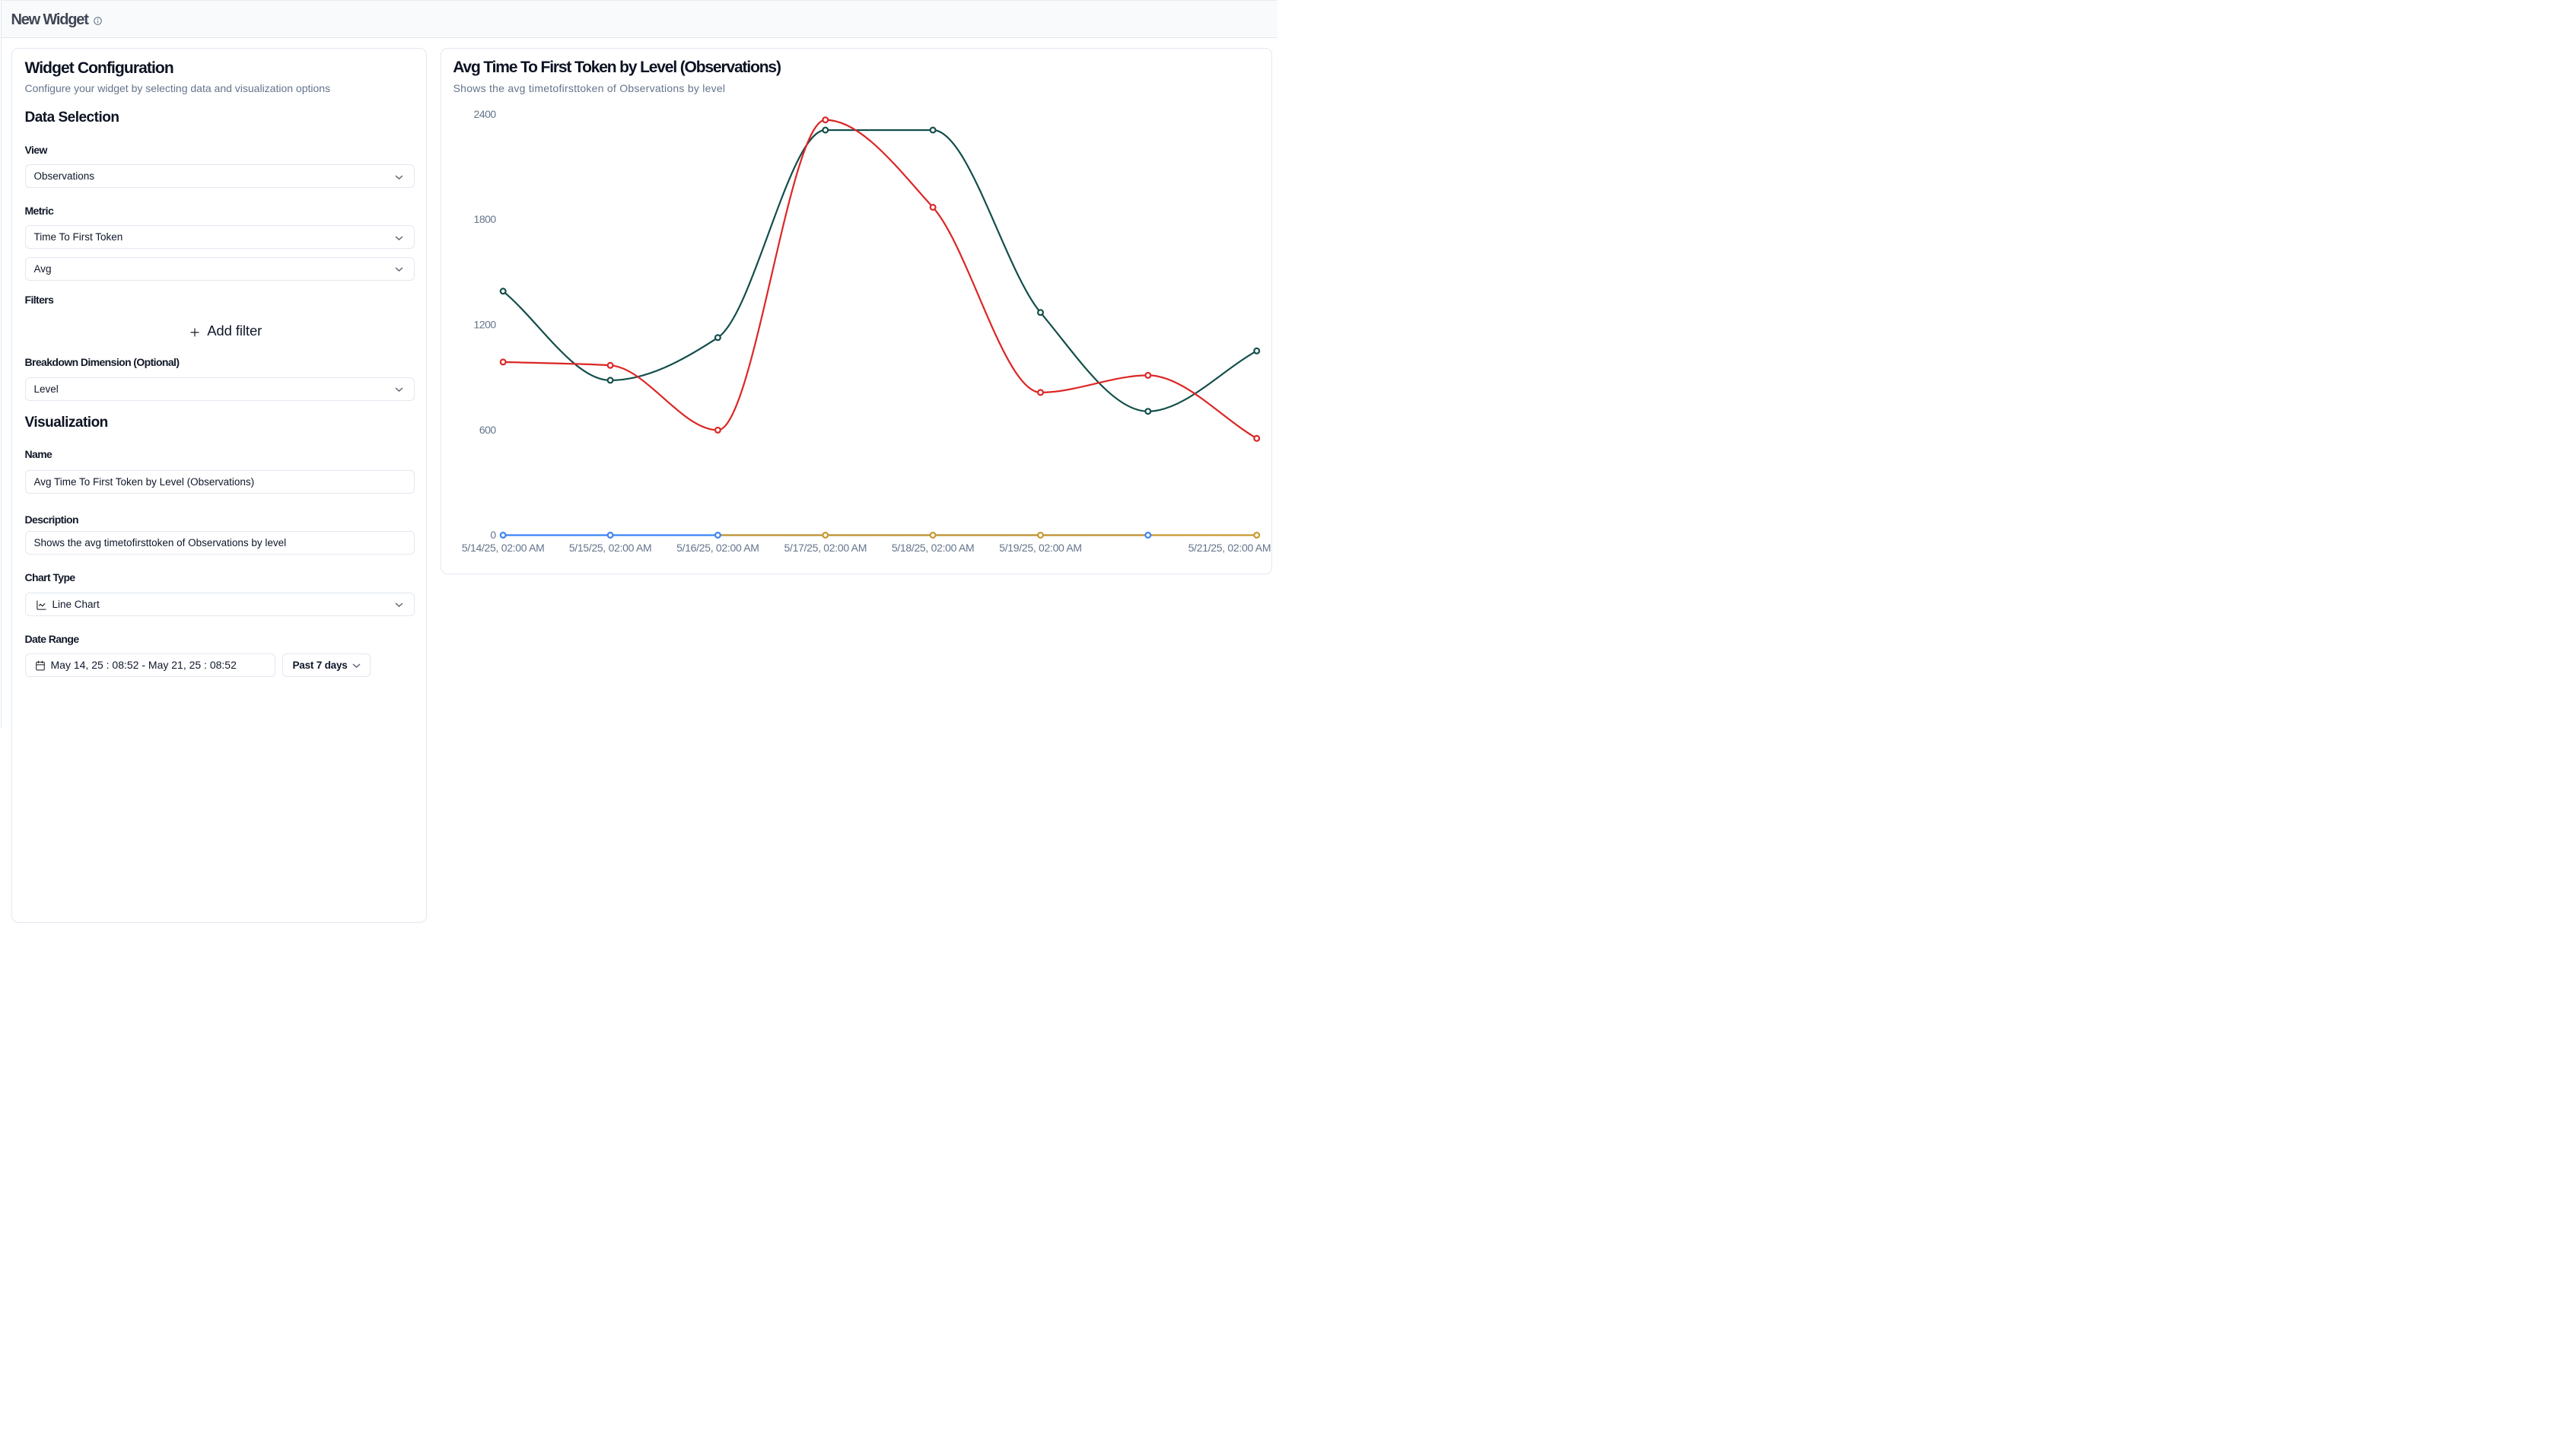 This screenshot has width=2555, height=1456. Describe the element at coordinates (485, 114) in the screenshot. I see `svg-text: 2400` at that location.